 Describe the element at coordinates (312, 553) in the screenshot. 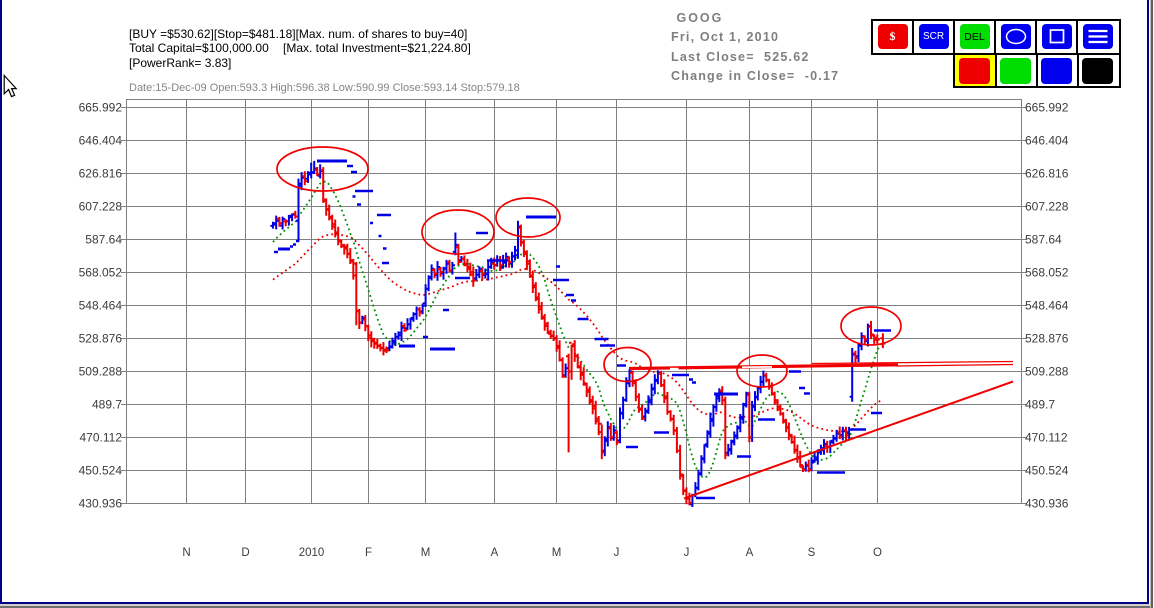

I see `svg-text: 2010` at that location.